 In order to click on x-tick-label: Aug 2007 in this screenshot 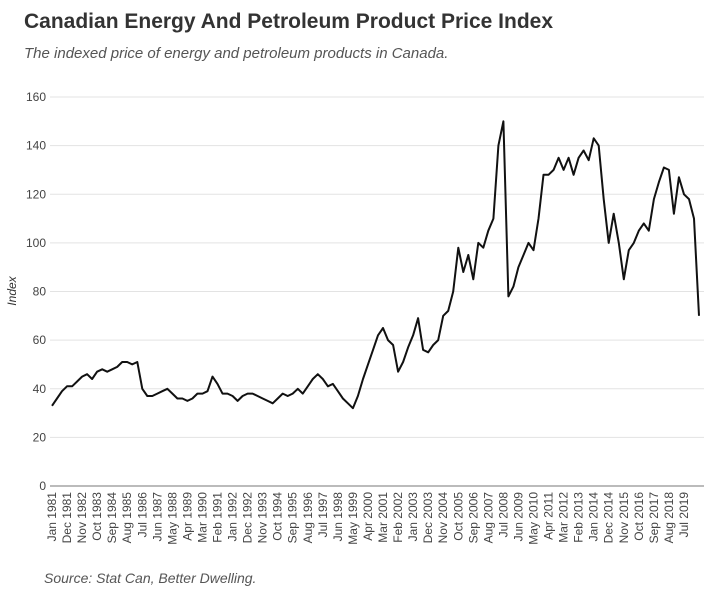, I will do `click(488, 518)`.